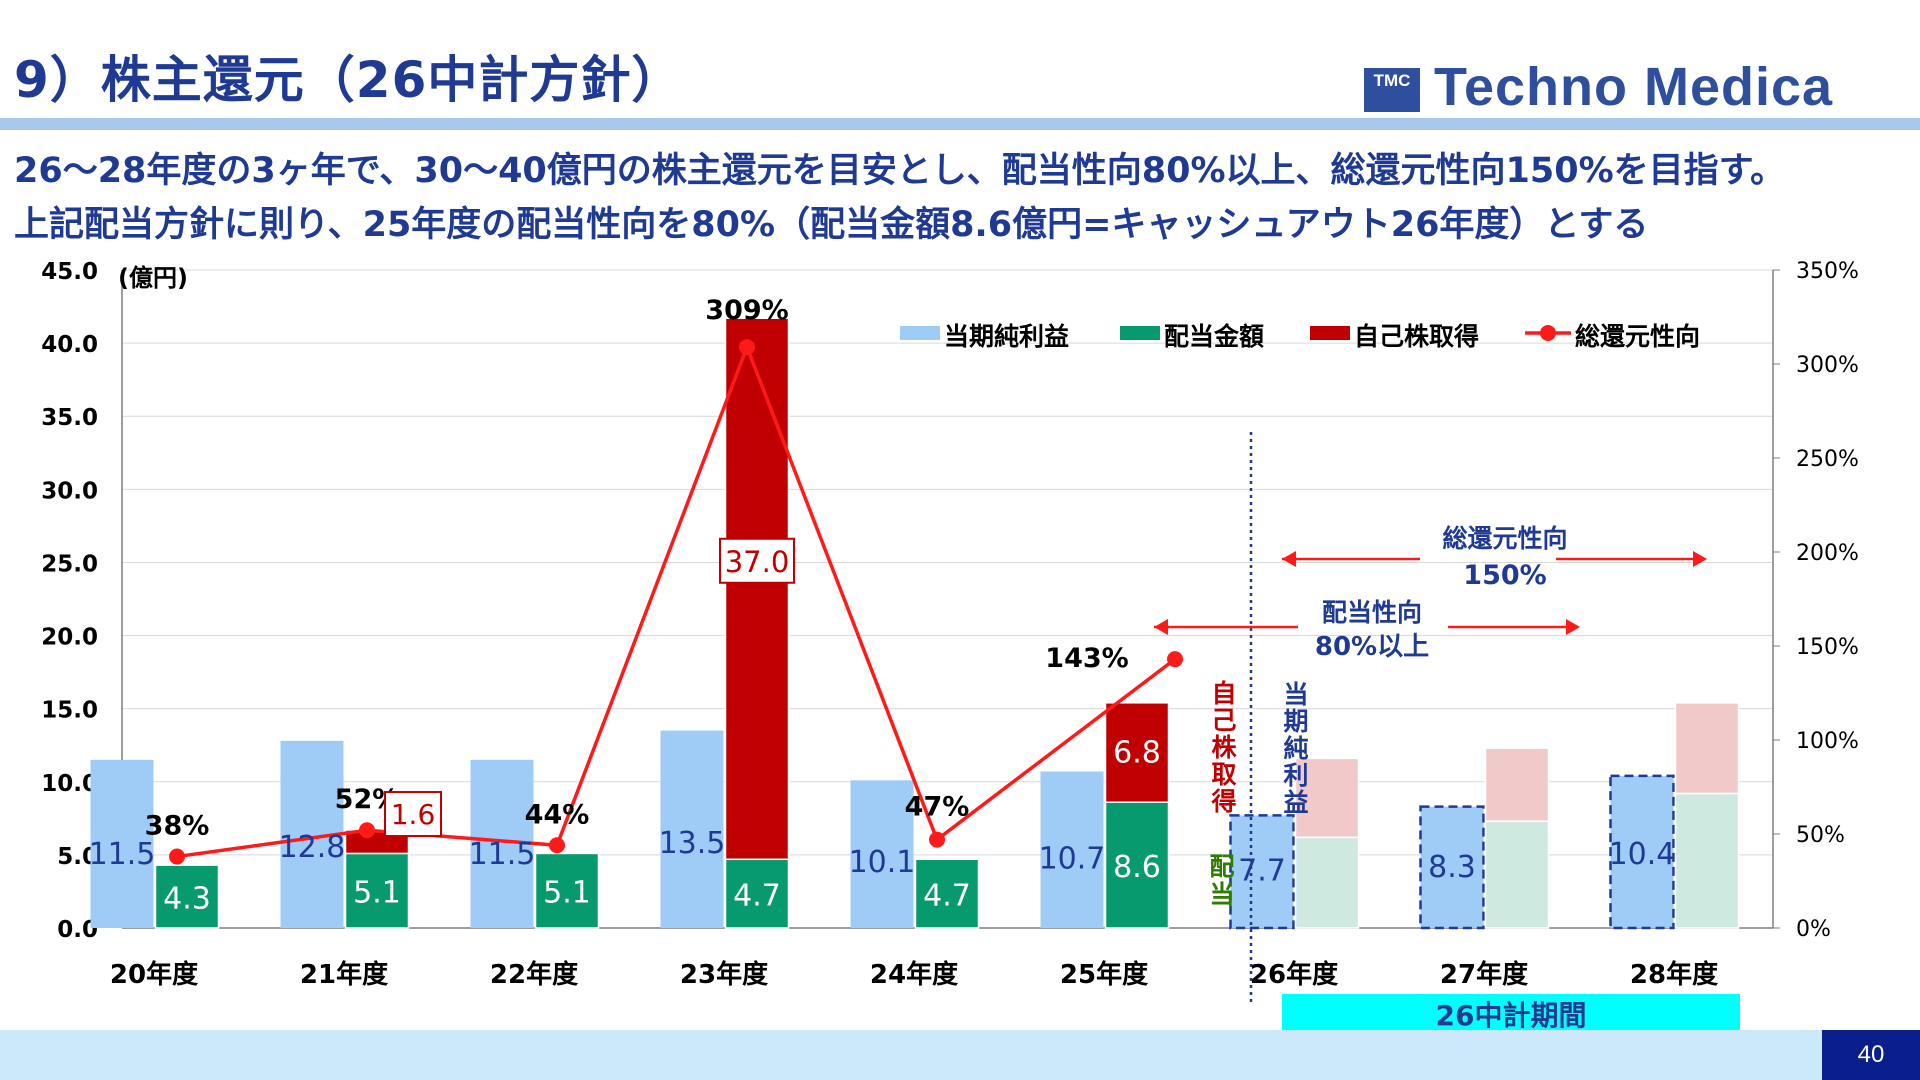  Describe the element at coordinates (746, 310) in the screenshot. I see `total-return-label: 309%` at that location.